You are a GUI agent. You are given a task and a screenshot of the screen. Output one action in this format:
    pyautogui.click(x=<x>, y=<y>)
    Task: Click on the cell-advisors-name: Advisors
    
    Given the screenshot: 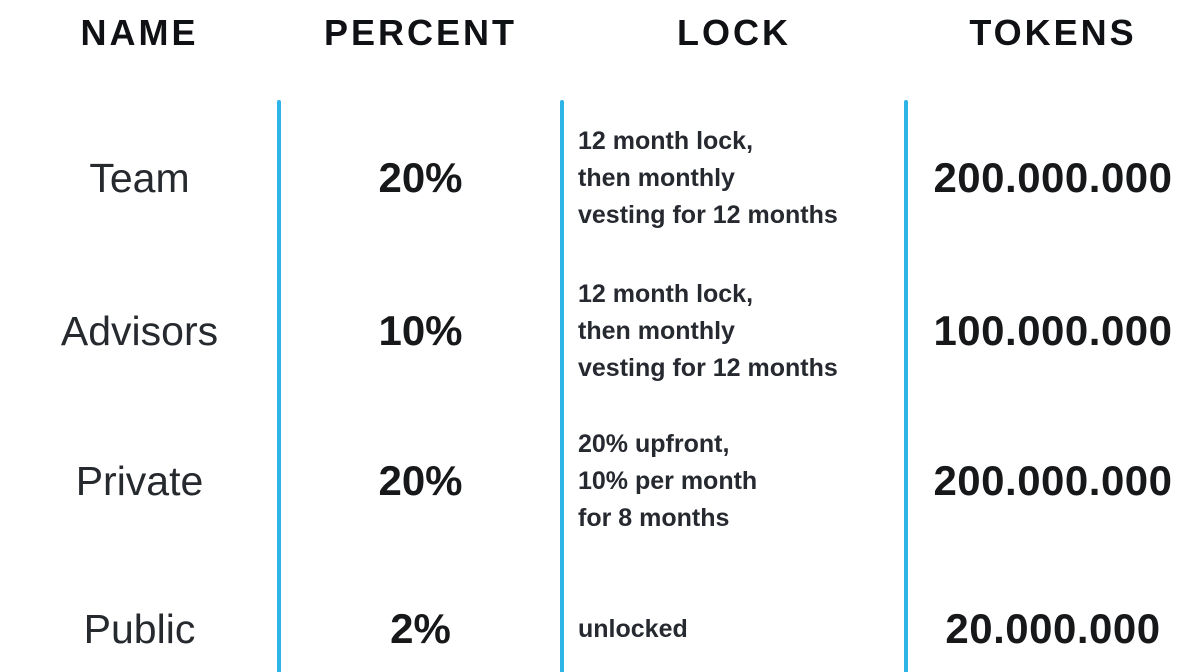 What is the action you would take?
    pyautogui.click(x=139, y=330)
    